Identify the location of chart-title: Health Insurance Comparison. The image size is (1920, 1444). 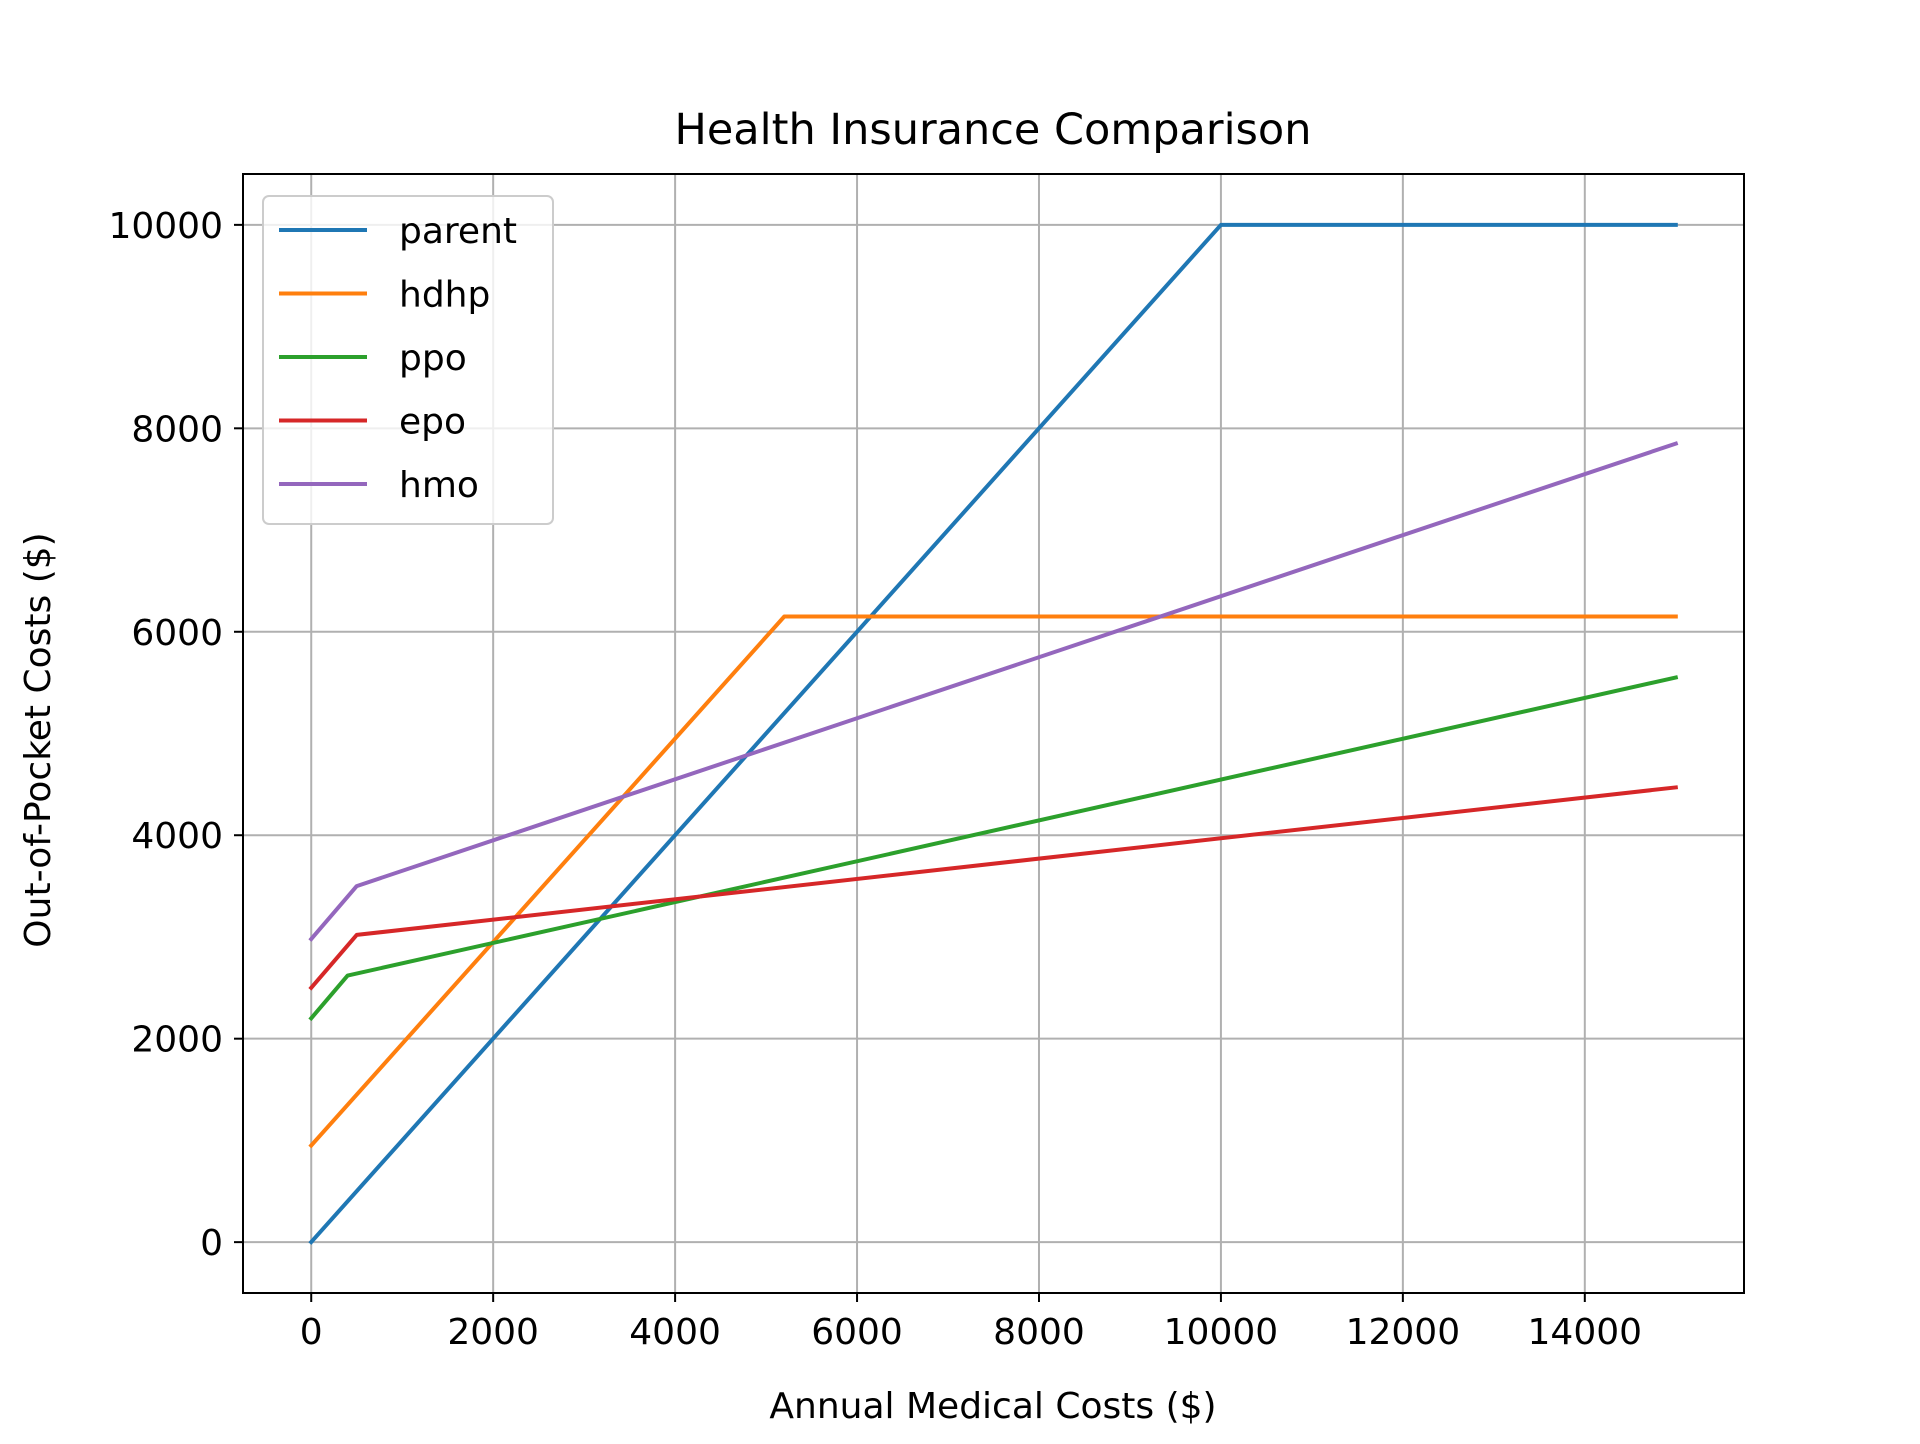
(993, 130).